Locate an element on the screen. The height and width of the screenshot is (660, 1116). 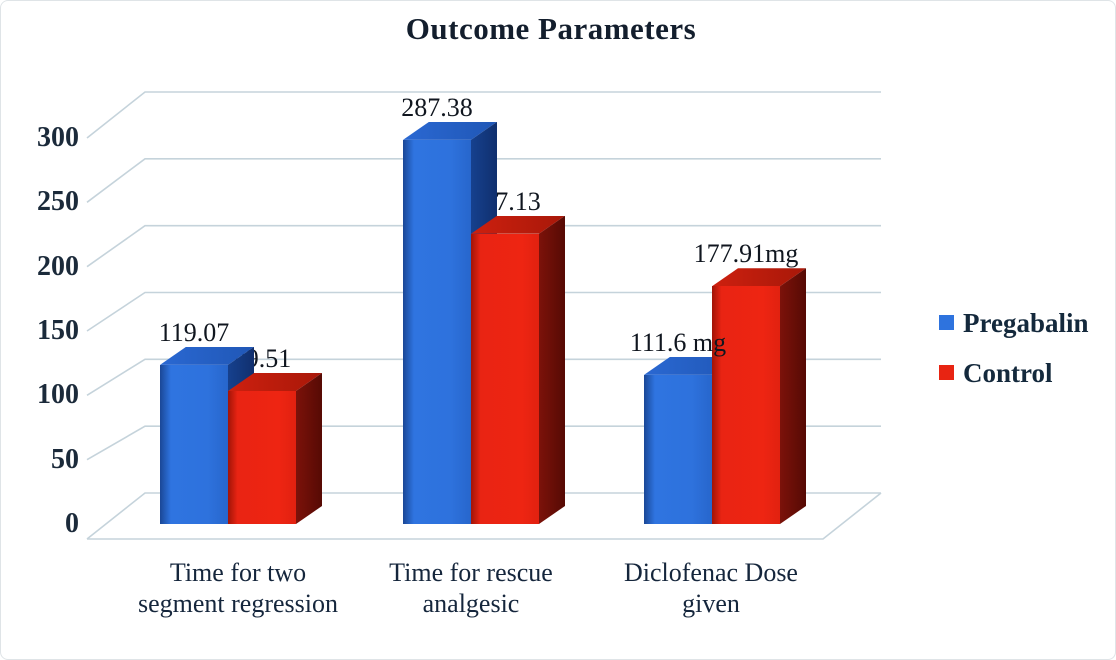
legend-item-pregabalin: Pregabalin is located at coordinates (1014, 323).